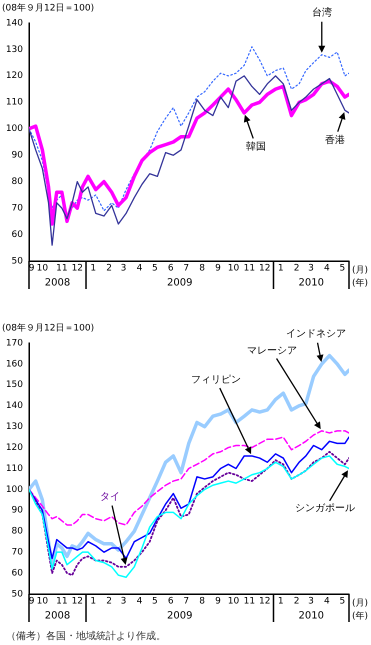  What do you see at coordinates (325, 508) in the screenshot?
I see `text: シンガポール` at bounding box center [325, 508].